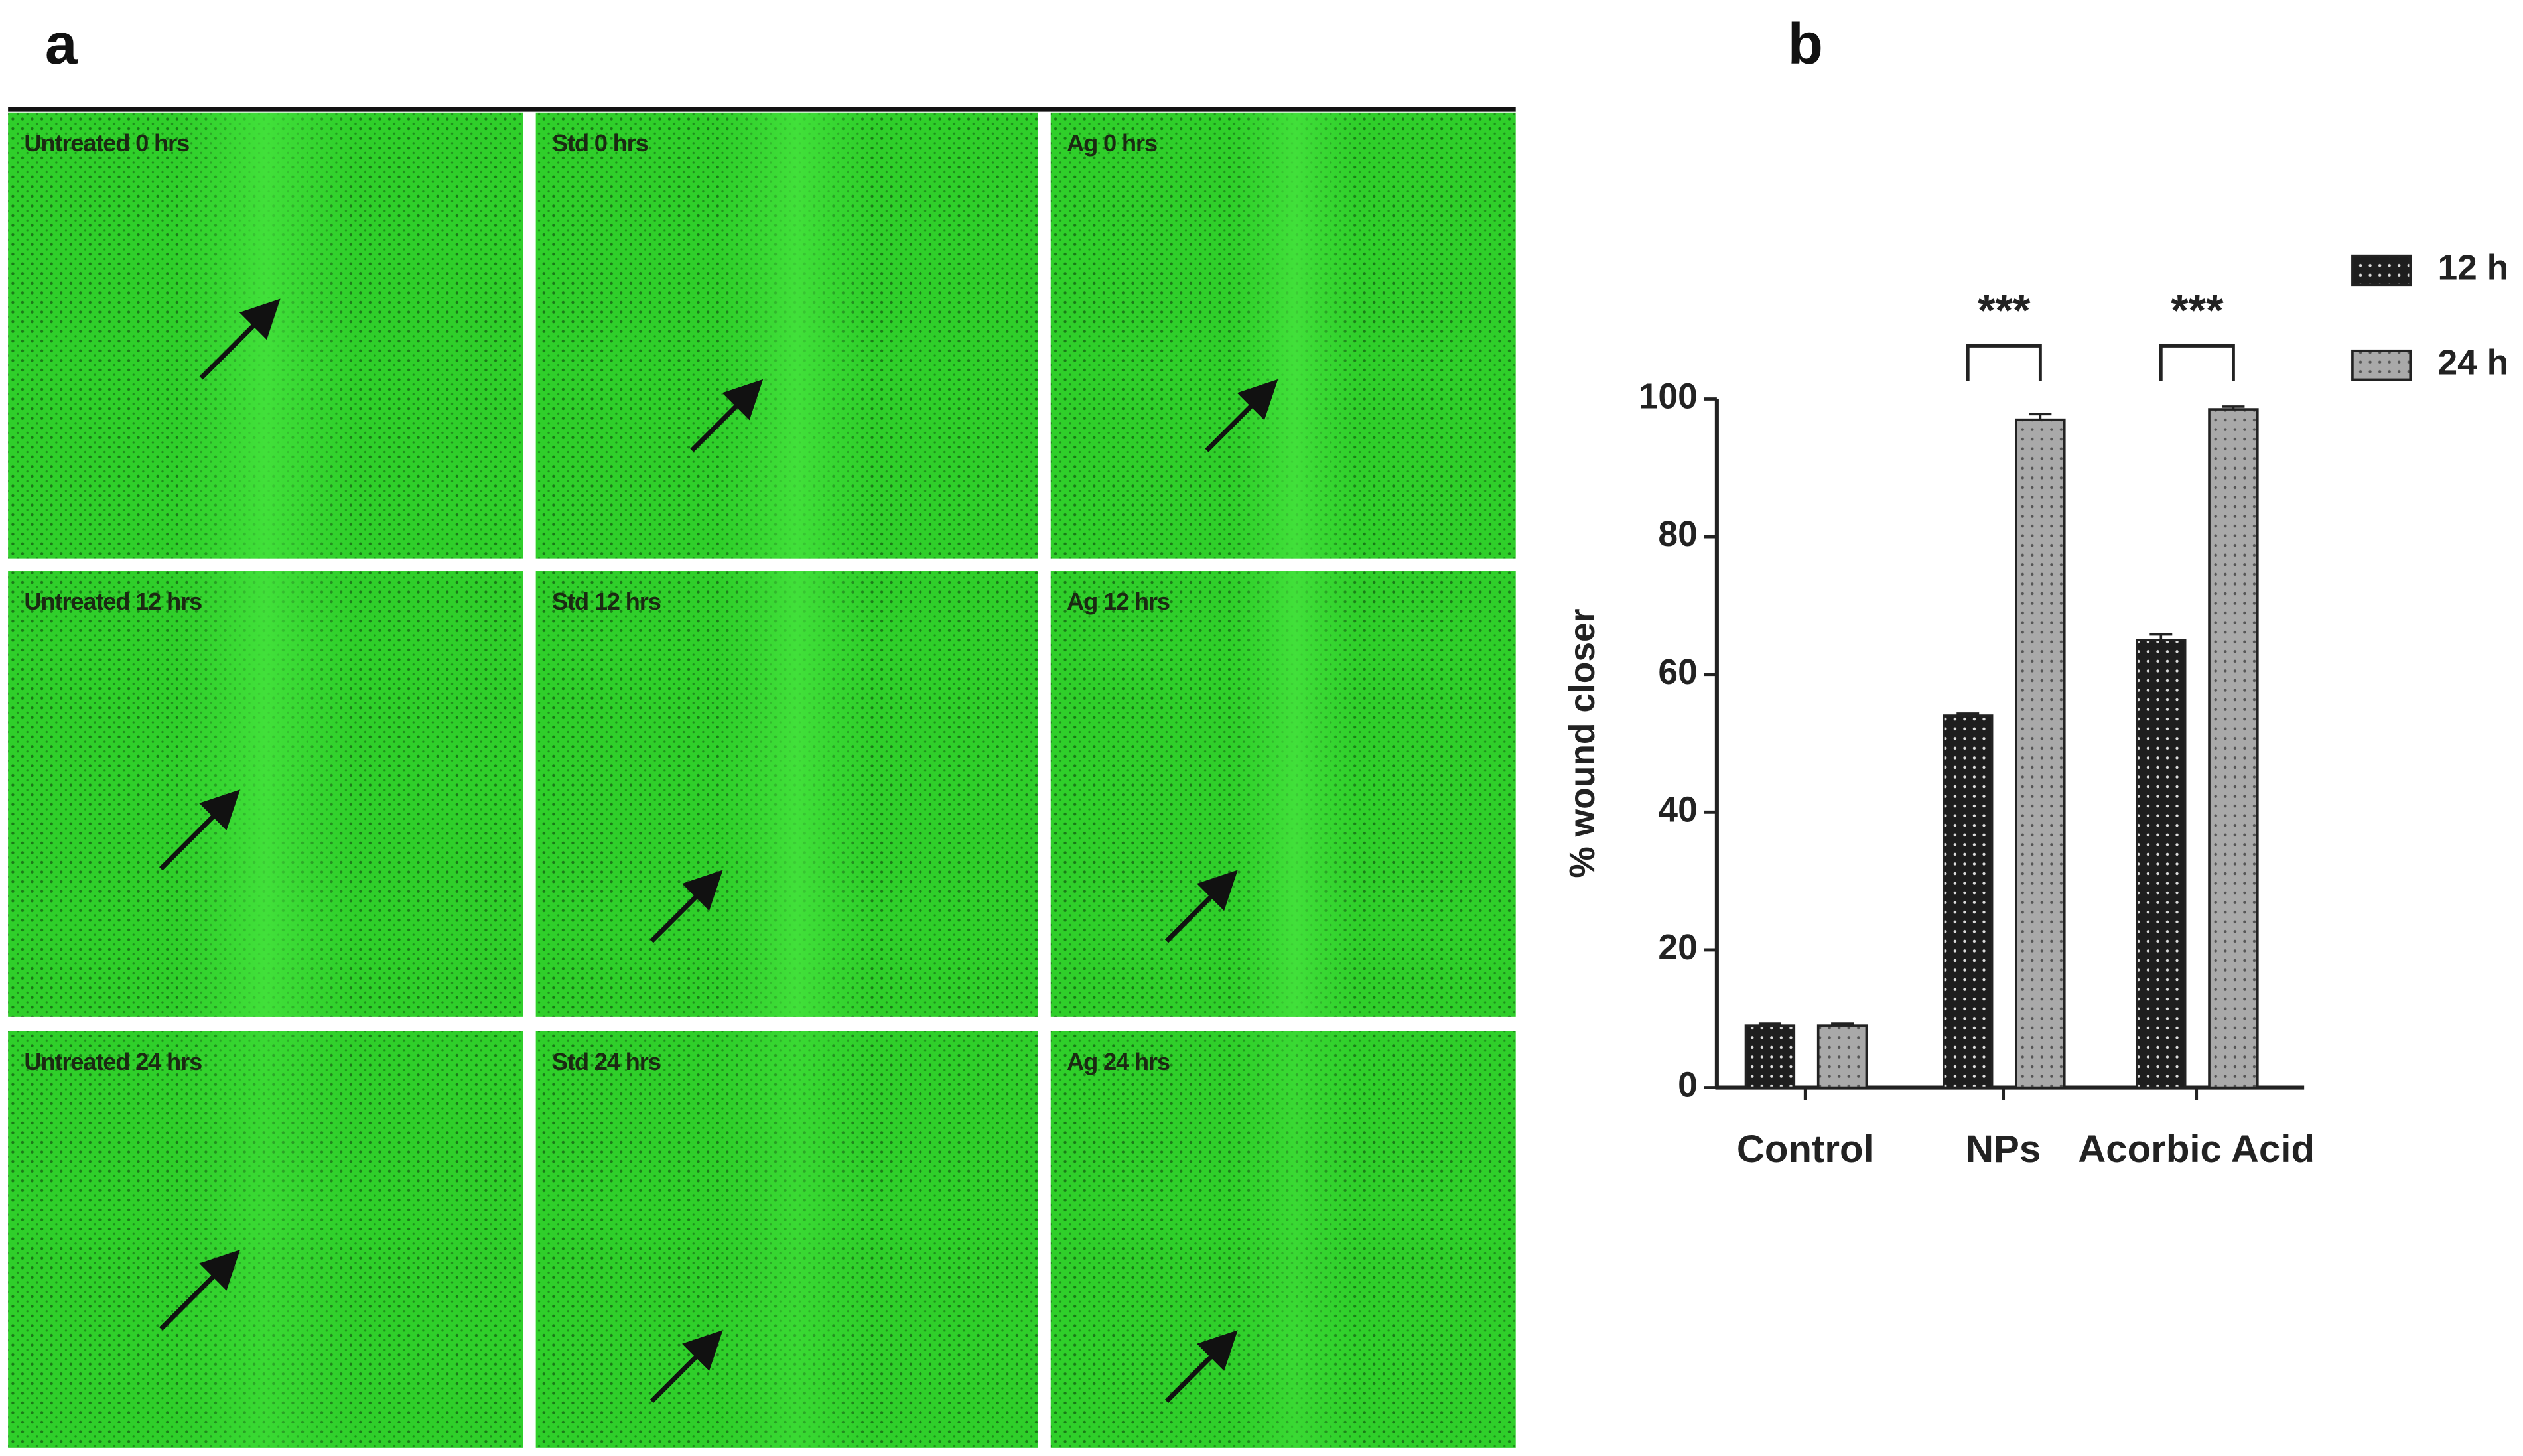 The width and height of the screenshot is (2523, 1456). I want to click on legend-label: 24 h, so click(2472, 363).